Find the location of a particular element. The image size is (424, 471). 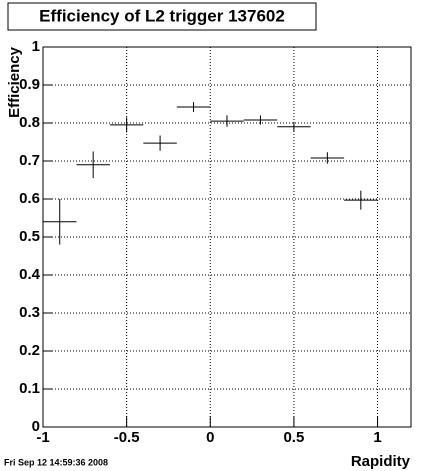

x-tick-label: 1 is located at coordinates (377, 437).